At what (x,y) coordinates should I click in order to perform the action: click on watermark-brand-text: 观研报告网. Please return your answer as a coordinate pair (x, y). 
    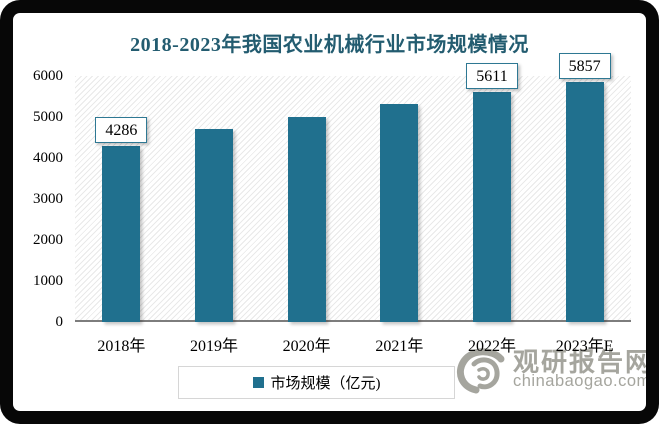
    Looking at the image, I should click on (579, 362).